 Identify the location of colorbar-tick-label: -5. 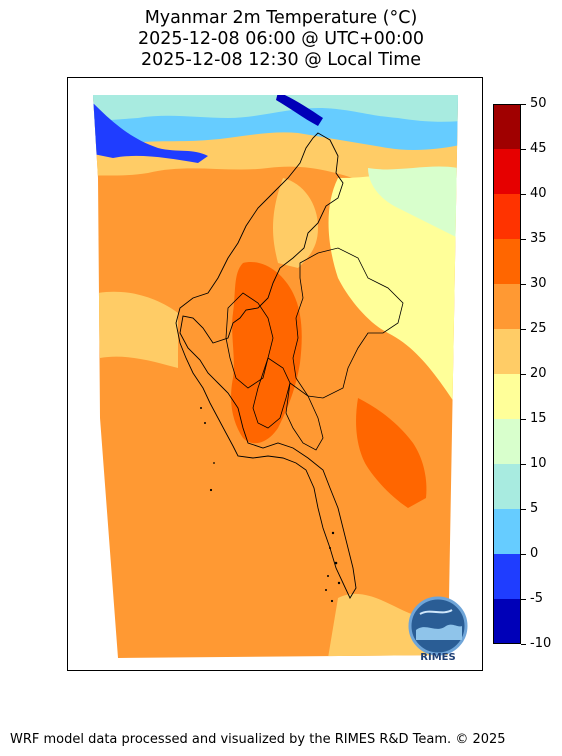
(536, 598).